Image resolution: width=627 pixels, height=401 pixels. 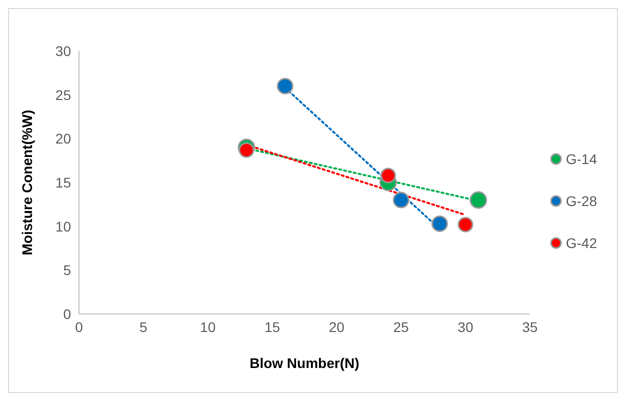 I want to click on x-tick-label: 25, so click(x=401, y=326).